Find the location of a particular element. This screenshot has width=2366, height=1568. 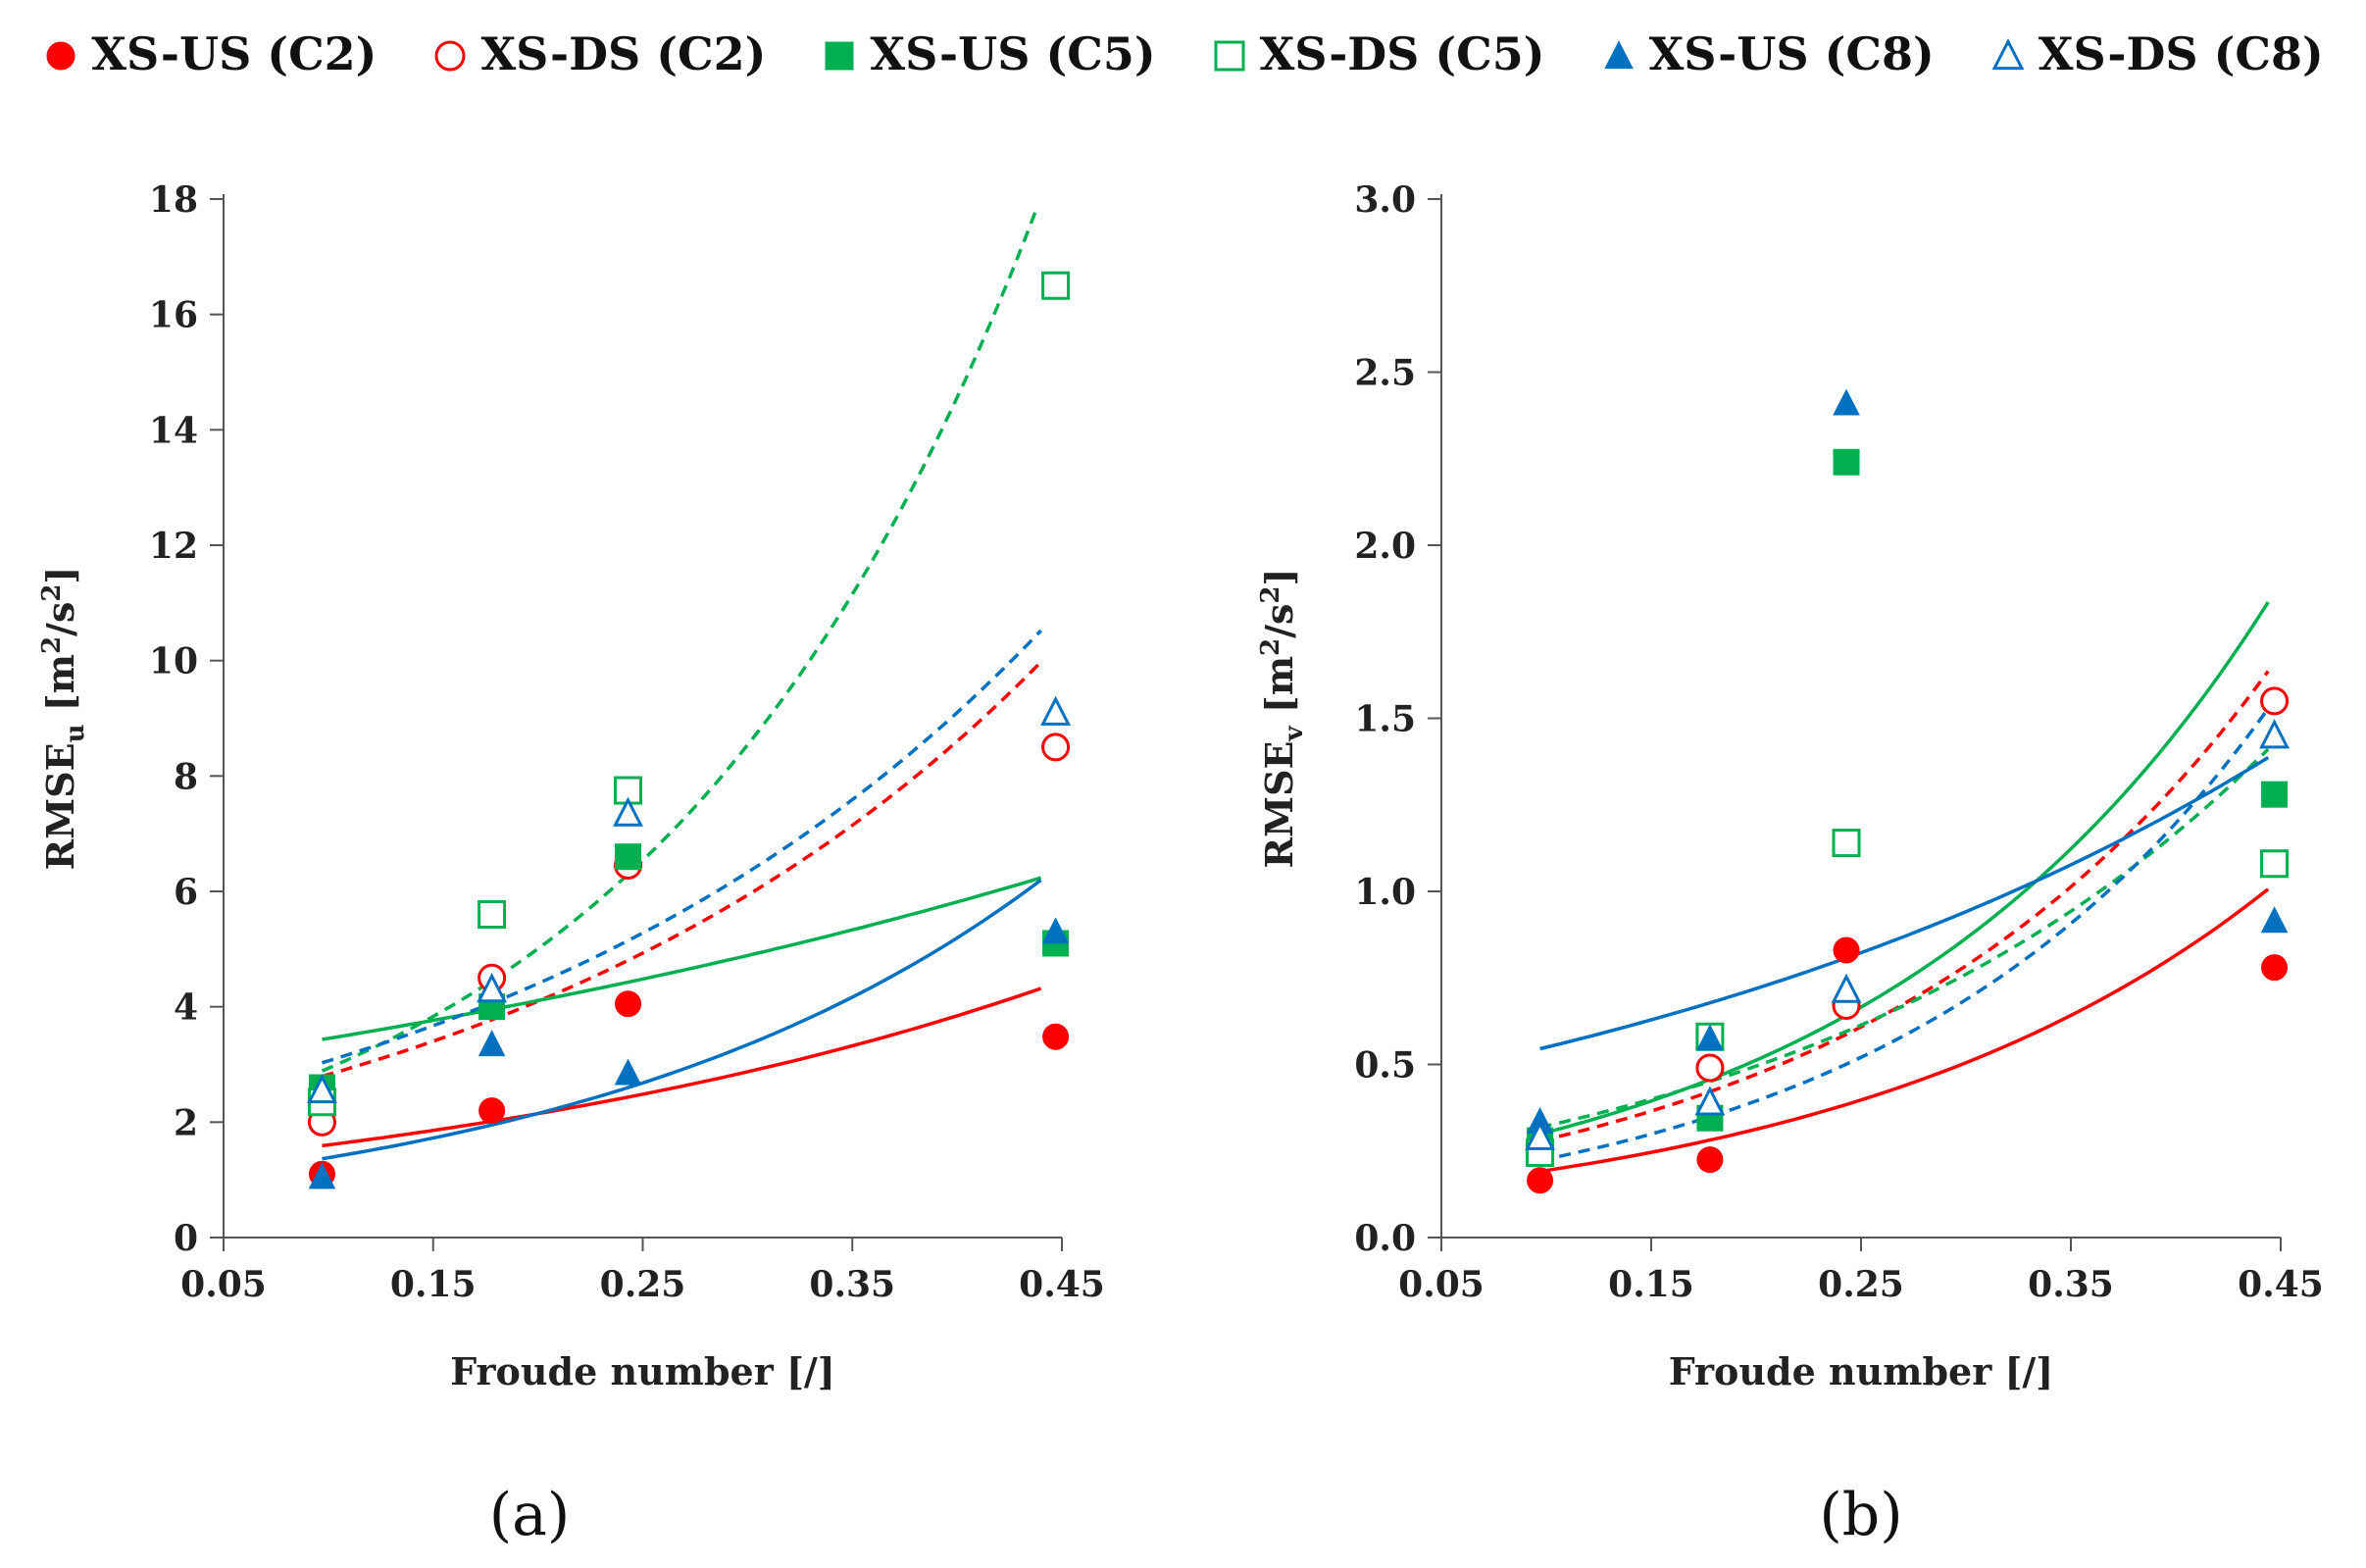

trendline-xs-ds-c5 is located at coordinates (1904, 938).